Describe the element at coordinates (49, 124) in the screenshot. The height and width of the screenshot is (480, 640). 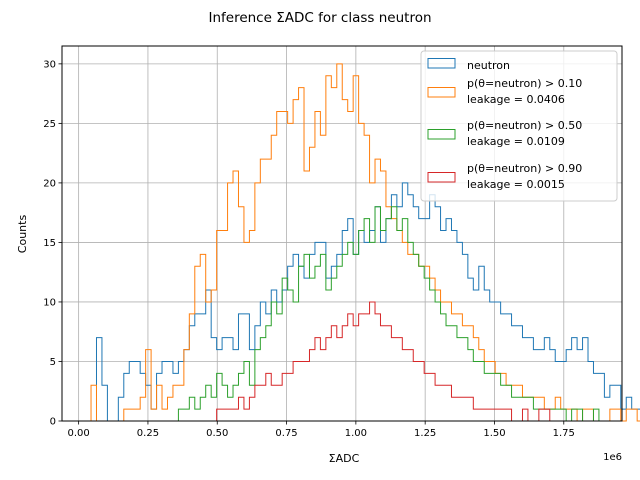
I see `y-tick-label: 25` at that location.